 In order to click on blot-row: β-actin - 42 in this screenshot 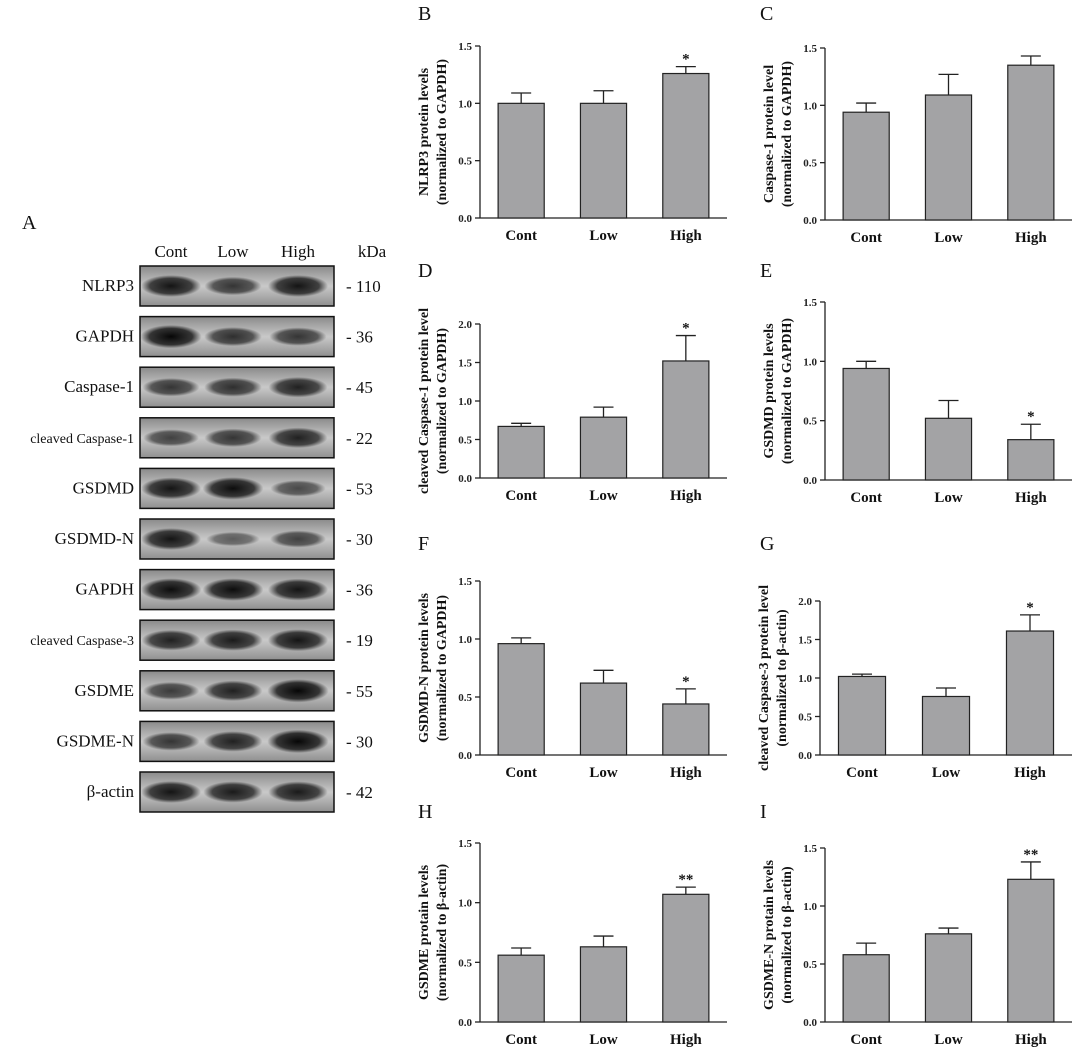, I will do `click(230, 792)`.